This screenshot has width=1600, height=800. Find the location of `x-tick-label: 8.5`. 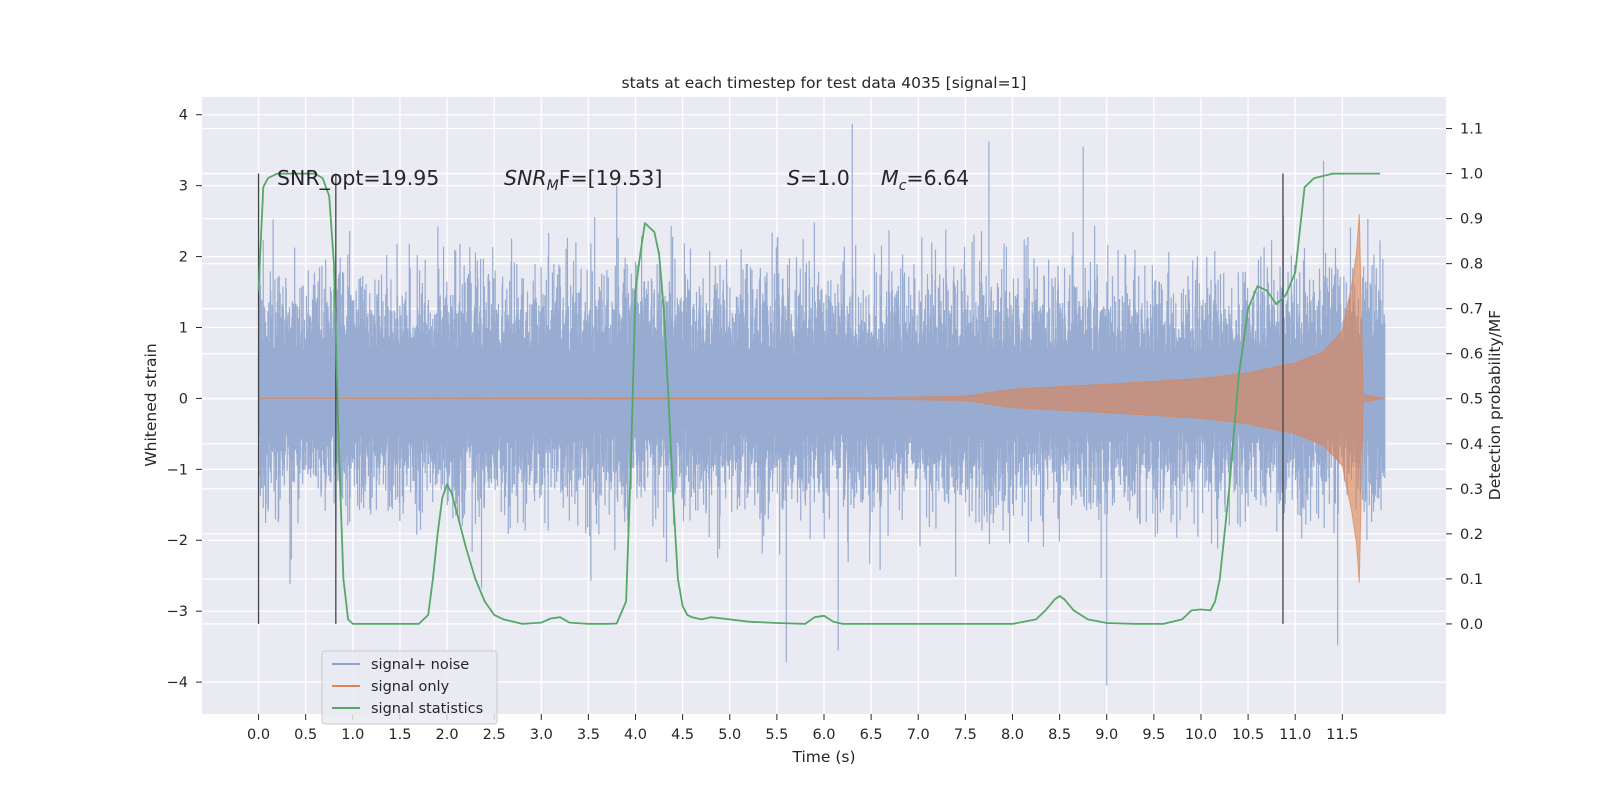

x-tick-label: 8.5 is located at coordinates (1059, 735).